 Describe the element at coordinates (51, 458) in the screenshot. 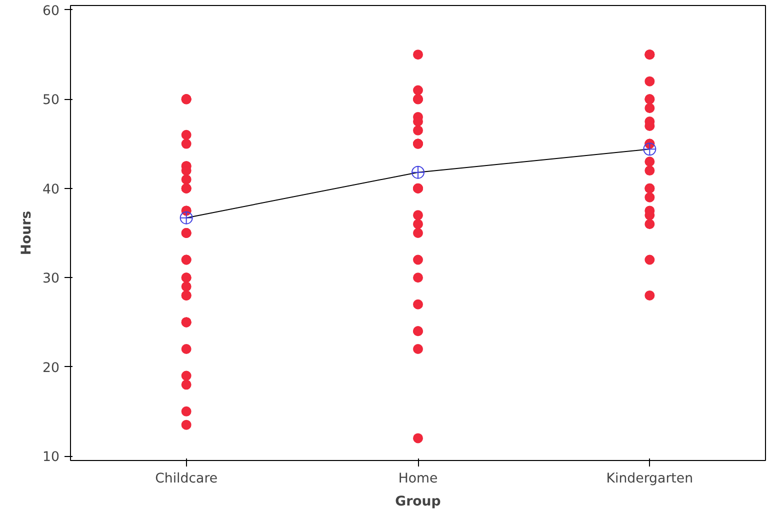

I see `y-tick-label: 10` at that location.